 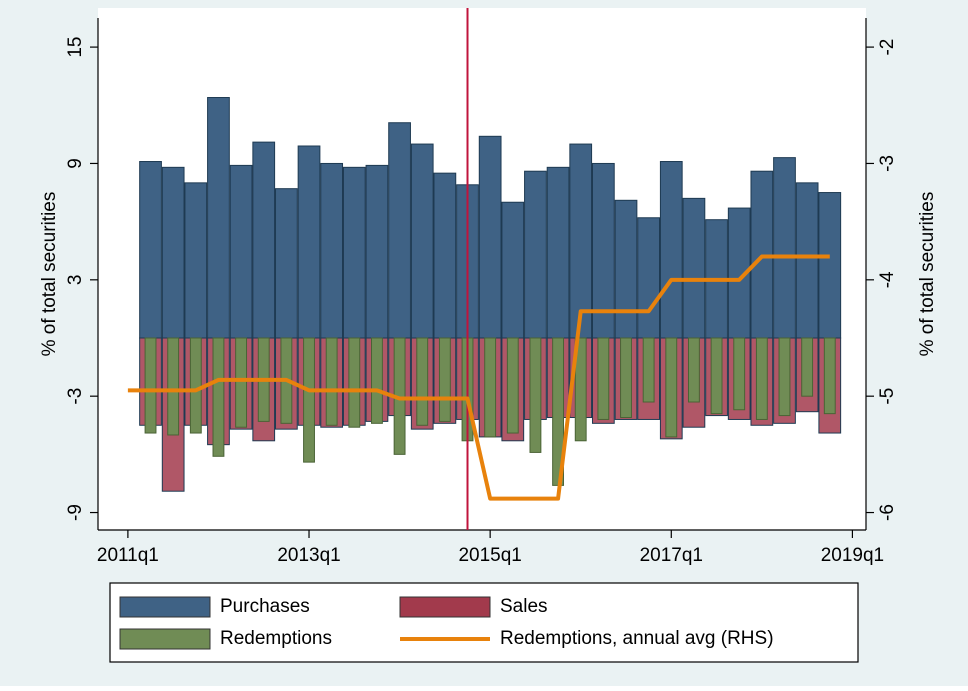 I want to click on y2-tick-label: -6, so click(x=887, y=512).